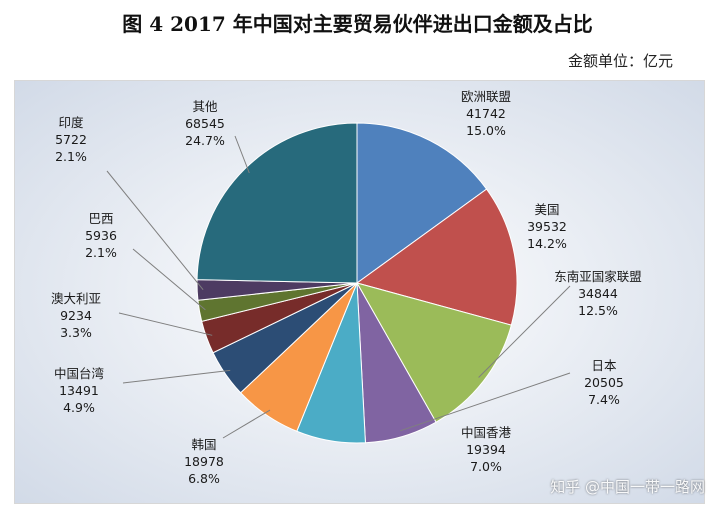  Describe the element at coordinates (357, 24) in the screenshot. I see `chart-title: 图 4 2017 年中国对主要贸易伙伴进出口金额及占比` at that location.